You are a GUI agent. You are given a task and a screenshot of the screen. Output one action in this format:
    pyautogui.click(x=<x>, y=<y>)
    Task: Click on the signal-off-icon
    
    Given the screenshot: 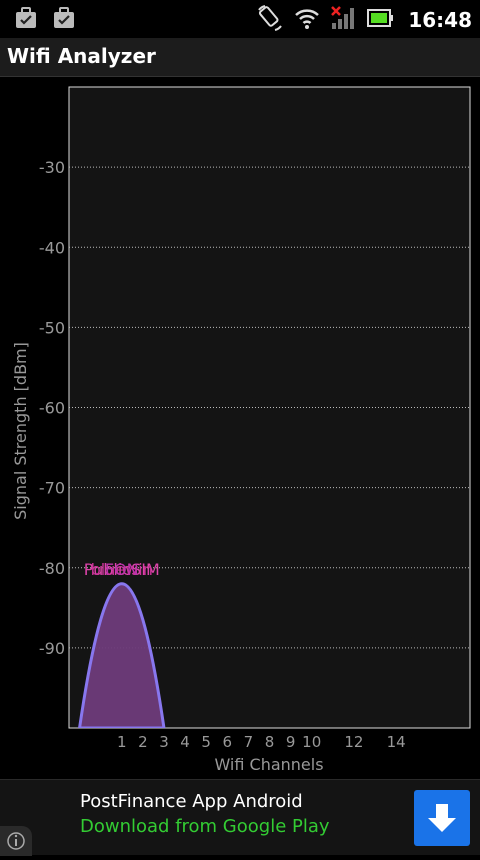 What is the action you would take?
    pyautogui.click(x=343, y=20)
    